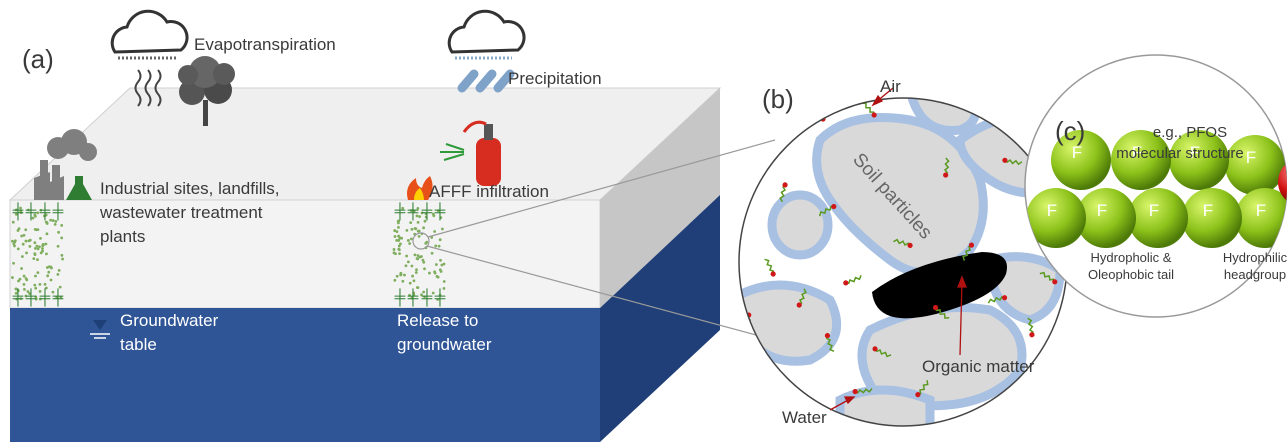  What do you see at coordinates (489, 191) in the screenshot?
I see `label: AFFF infiltration` at bounding box center [489, 191].